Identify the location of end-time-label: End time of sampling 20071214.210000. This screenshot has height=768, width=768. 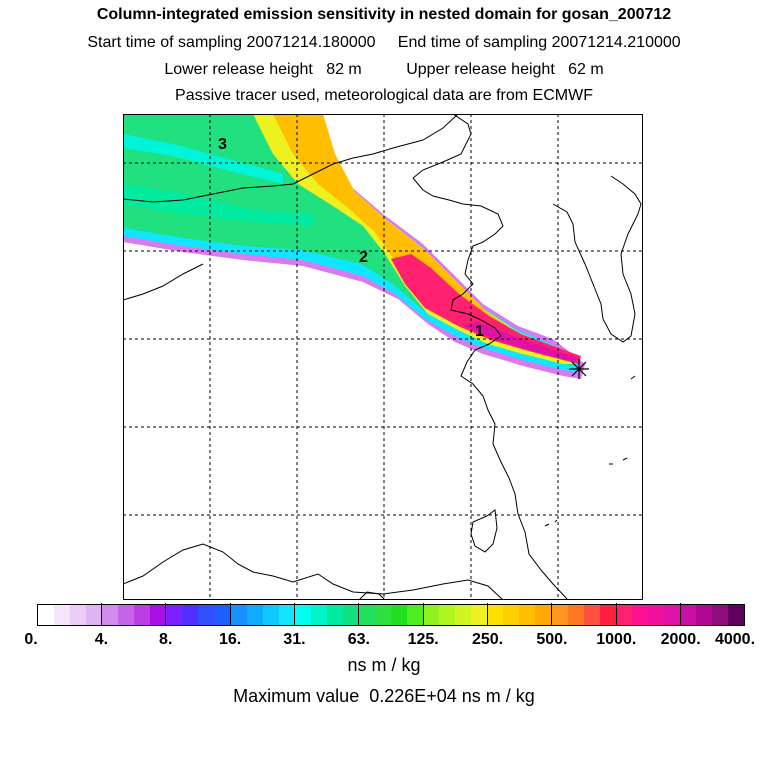
(539, 42).